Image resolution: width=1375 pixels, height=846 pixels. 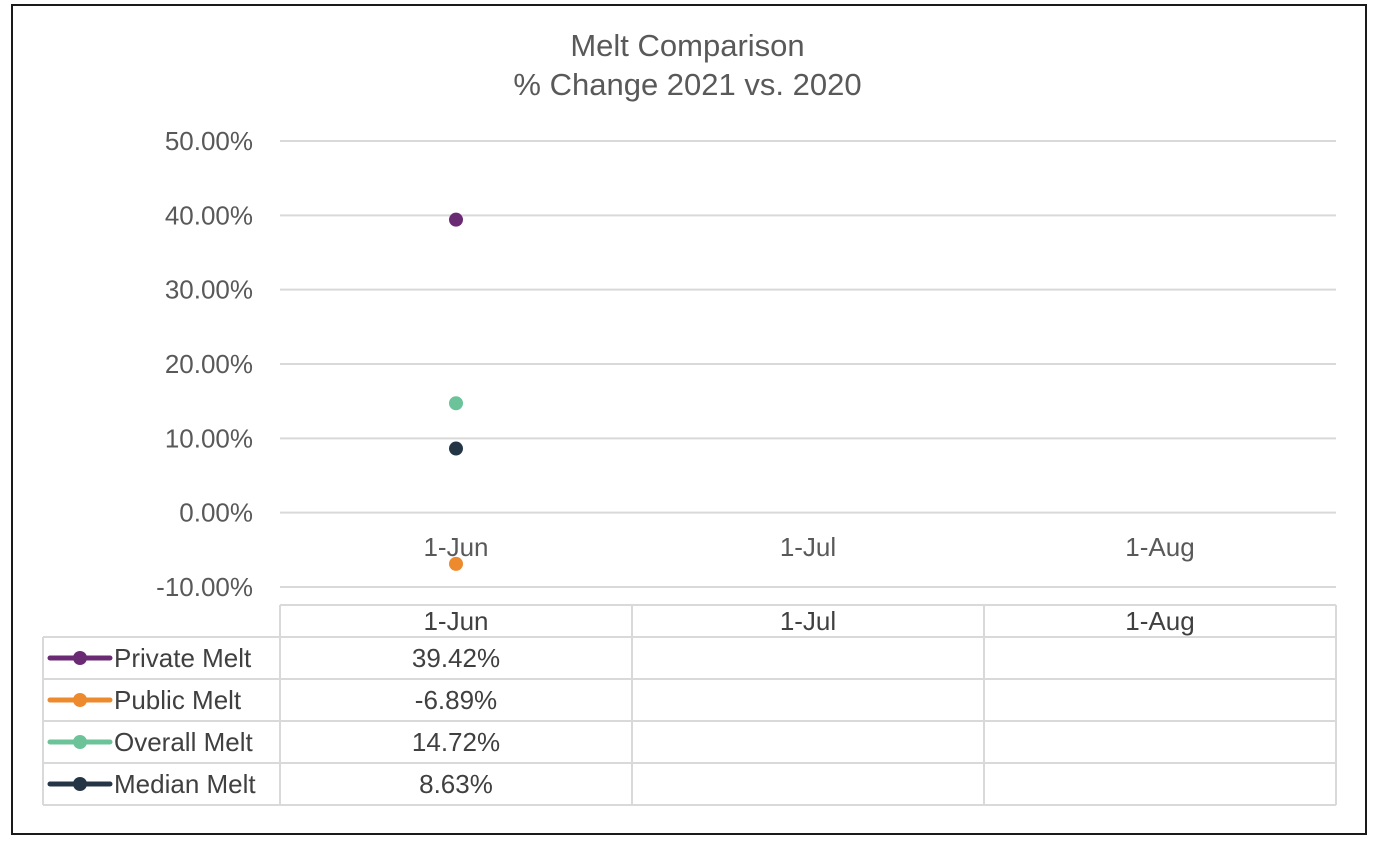 What do you see at coordinates (456, 219) in the screenshot?
I see `data-point-private-melt` at bounding box center [456, 219].